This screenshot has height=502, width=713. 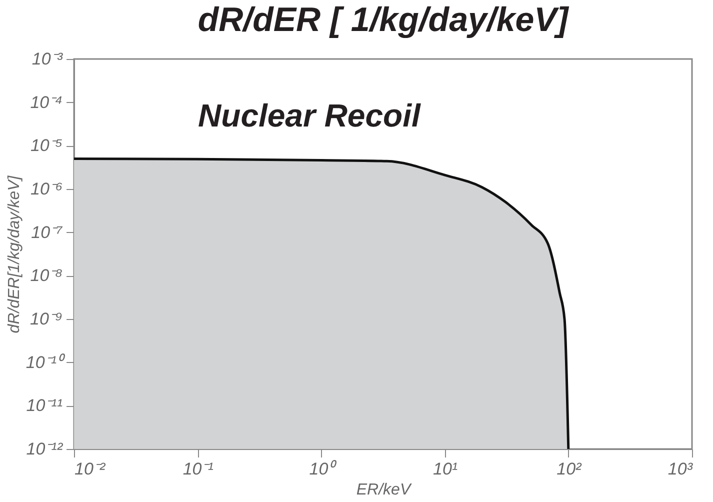 I want to click on y-tick-label: 10⁻¹⁰, so click(x=46, y=362).